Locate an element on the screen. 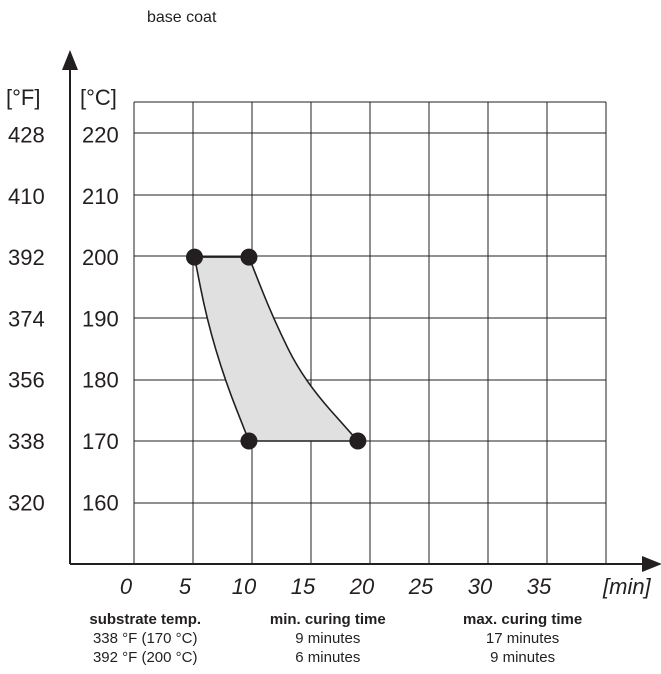 This screenshot has width=661, height=674. y-tick-label-fahrenheit: 392 is located at coordinates (26, 257).